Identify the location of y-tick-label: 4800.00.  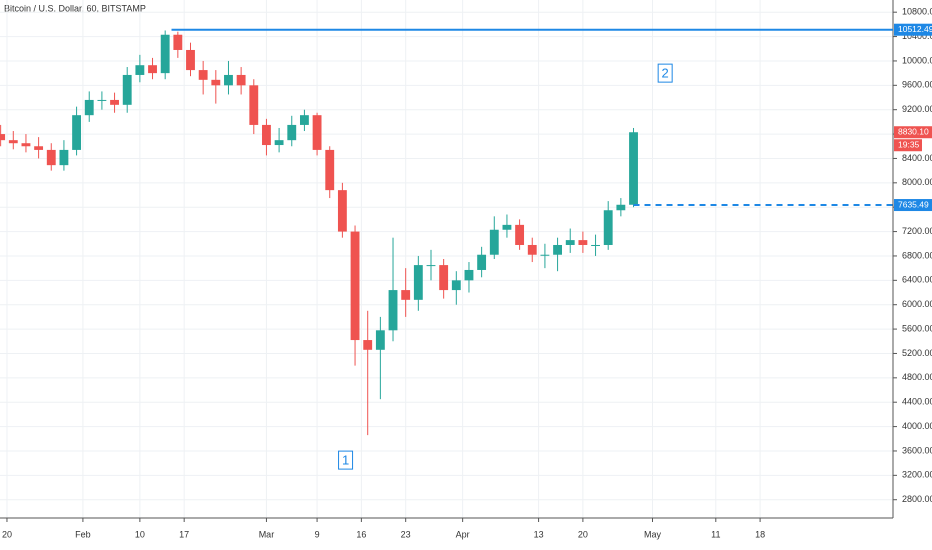
(917, 377).